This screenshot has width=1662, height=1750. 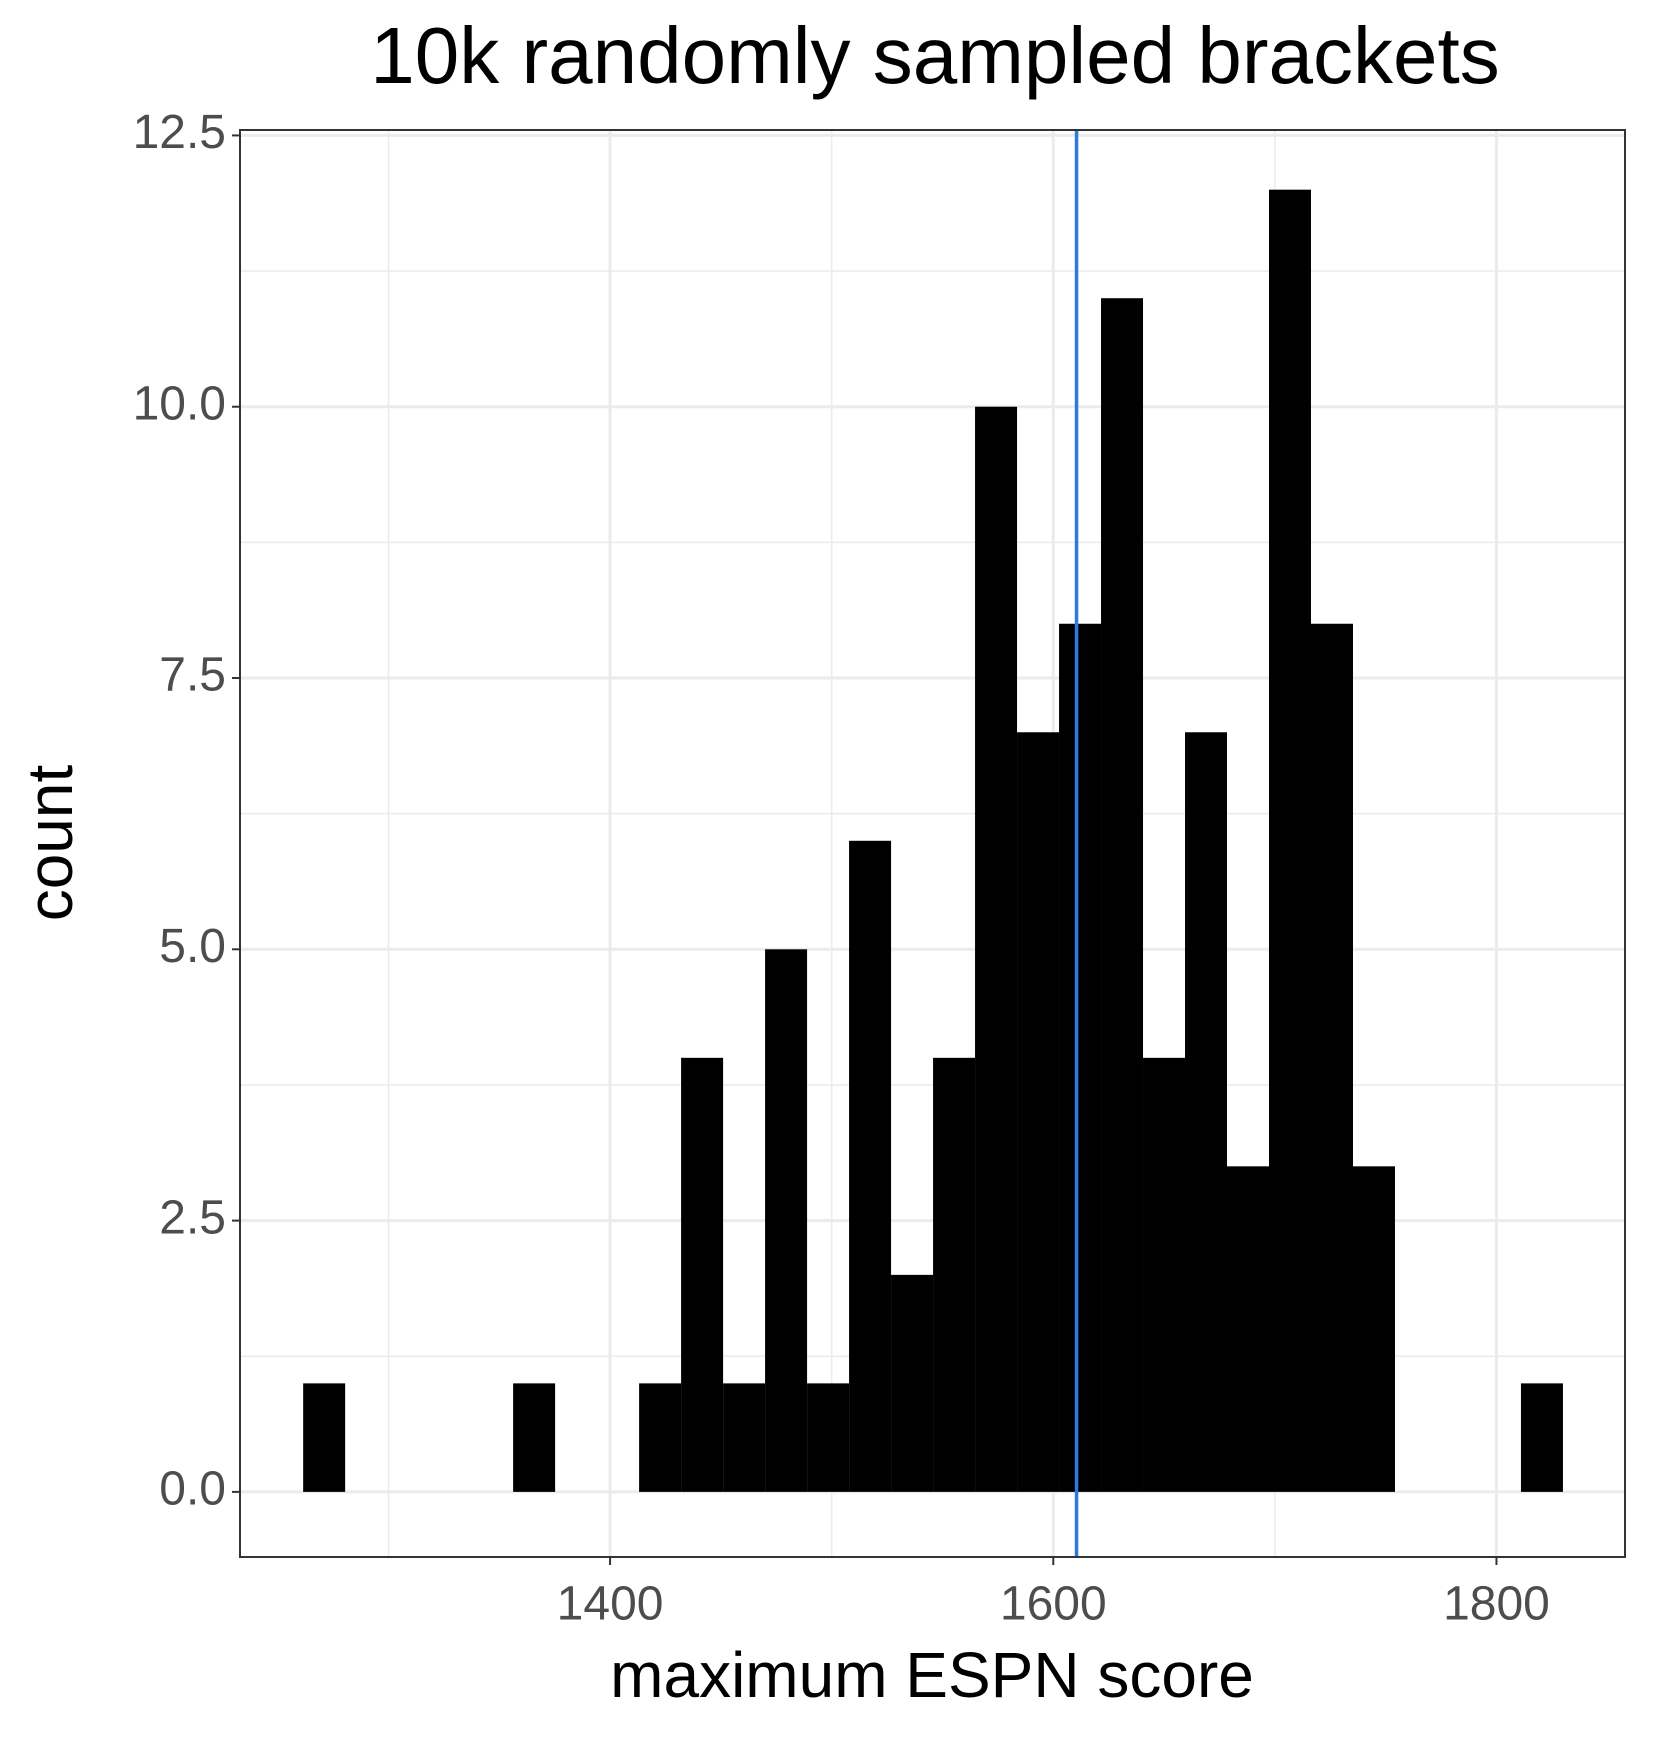 I want to click on y-tick-label: 2.5, so click(x=192, y=1217).